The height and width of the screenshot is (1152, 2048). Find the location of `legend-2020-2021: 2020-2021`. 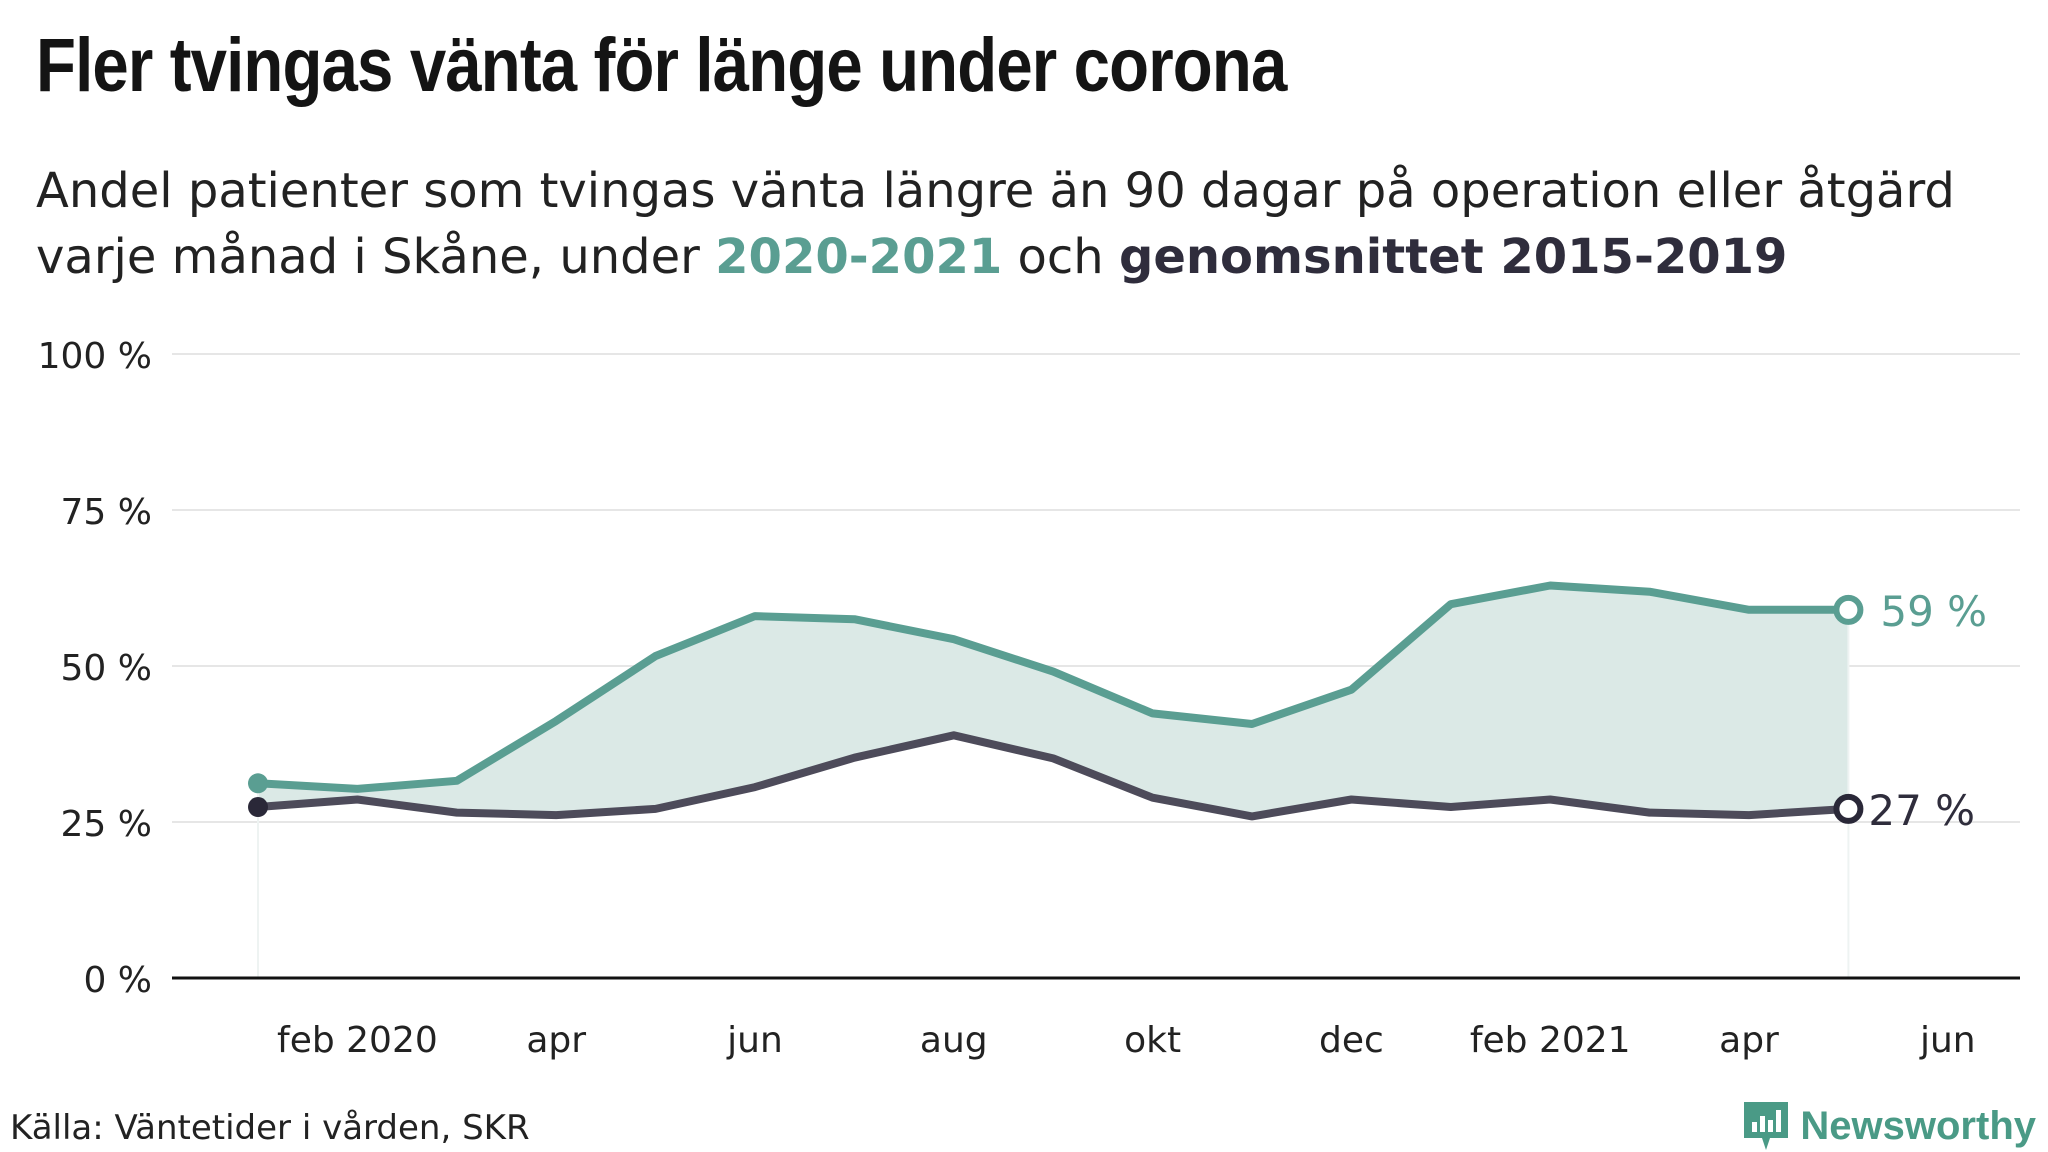

legend-2020-2021: 2020-2021 is located at coordinates (859, 257).